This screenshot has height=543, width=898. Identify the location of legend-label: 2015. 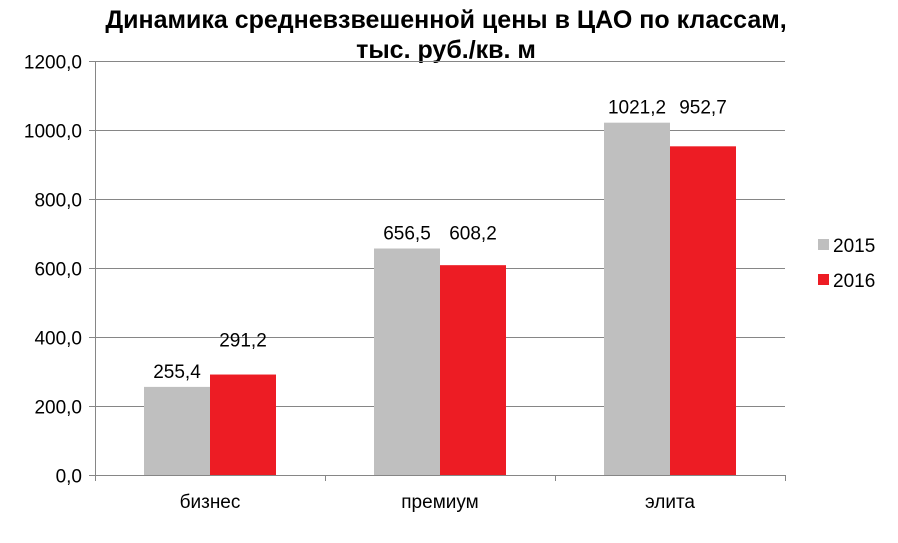
(854, 246).